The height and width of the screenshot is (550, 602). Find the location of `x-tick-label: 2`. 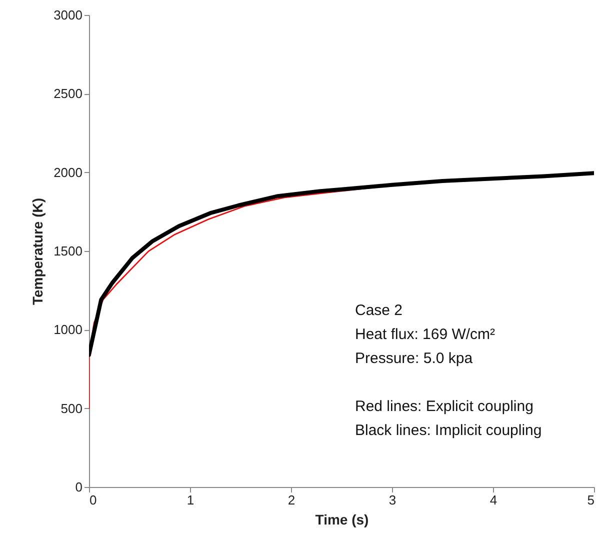

x-tick-label: 2 is located at coordinates (292, 500).